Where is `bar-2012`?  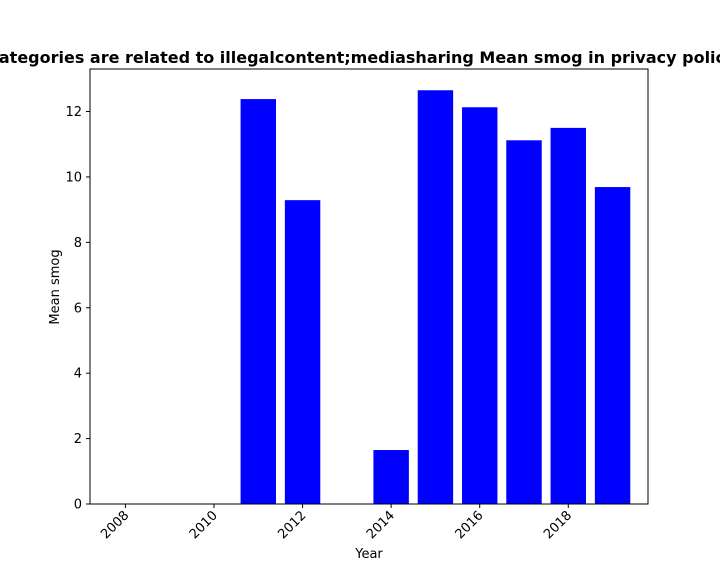
bar-2012 is located at coordinates (302, 352).